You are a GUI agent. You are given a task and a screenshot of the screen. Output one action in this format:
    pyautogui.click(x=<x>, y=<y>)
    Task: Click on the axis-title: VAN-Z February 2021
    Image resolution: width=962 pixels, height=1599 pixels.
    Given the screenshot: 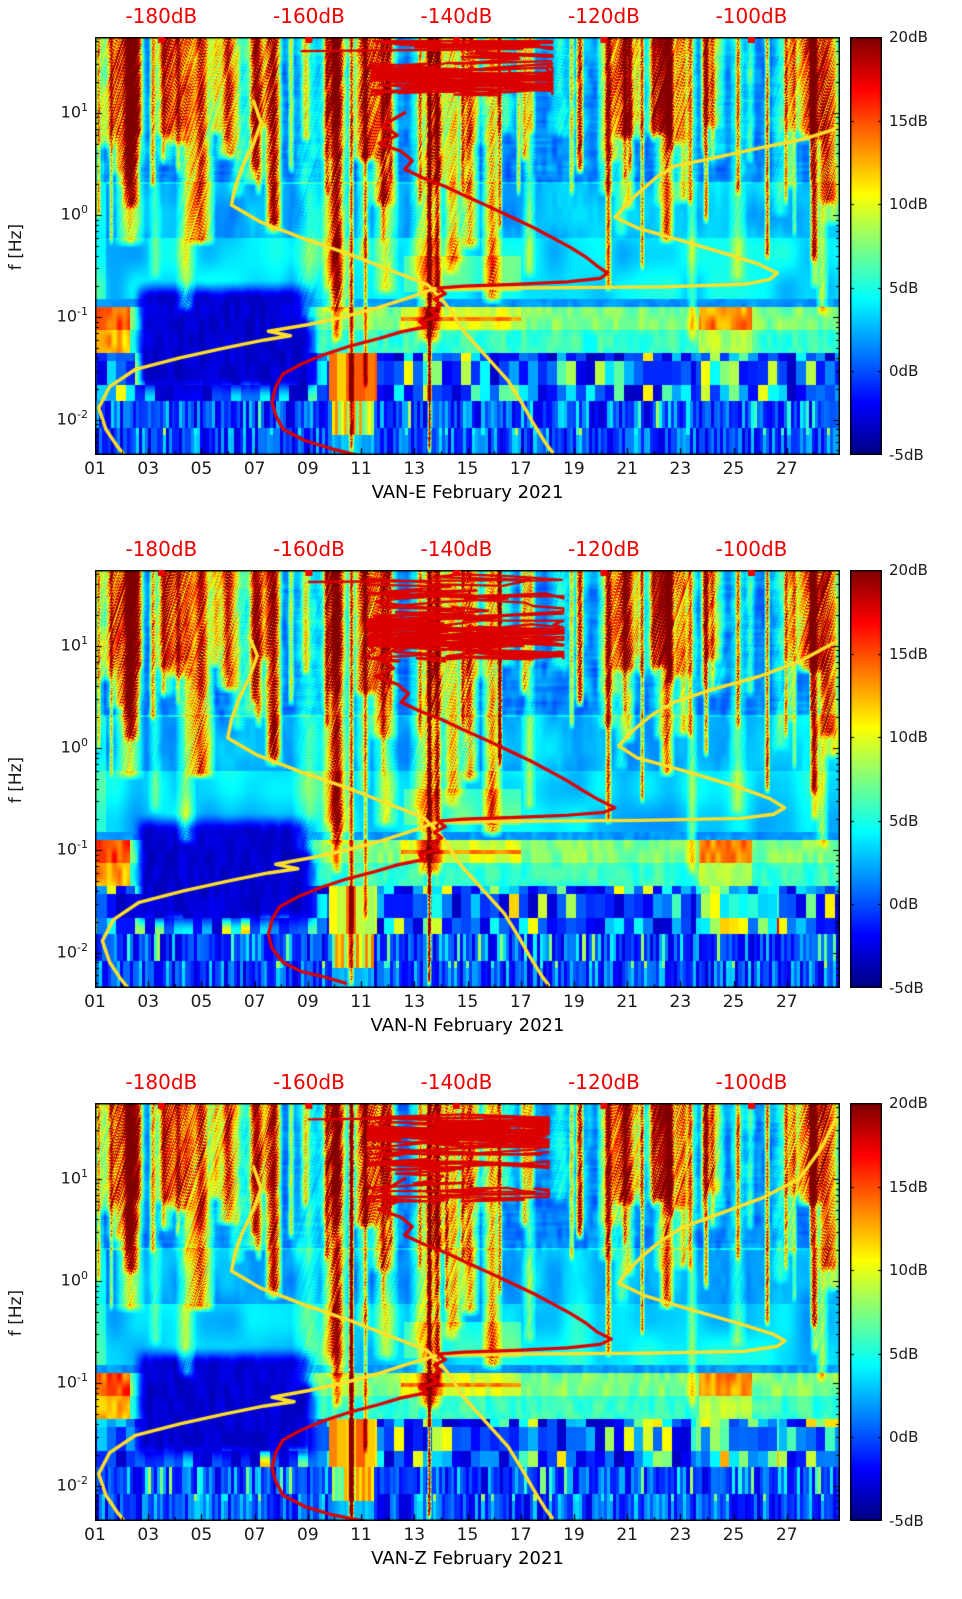 What is the action you would take?
    pyautogui.click(x=467, y=1558)
    